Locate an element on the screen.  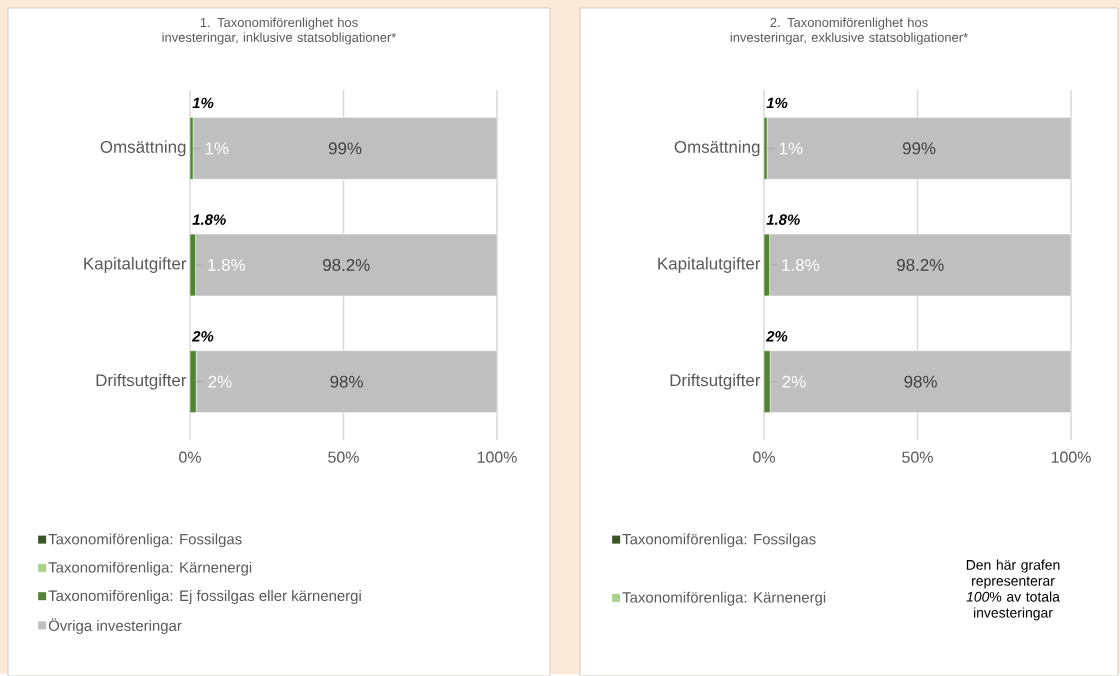
text: Den här grafen representerar 100% av totala investeringar is located at coordinates (1013, 590).